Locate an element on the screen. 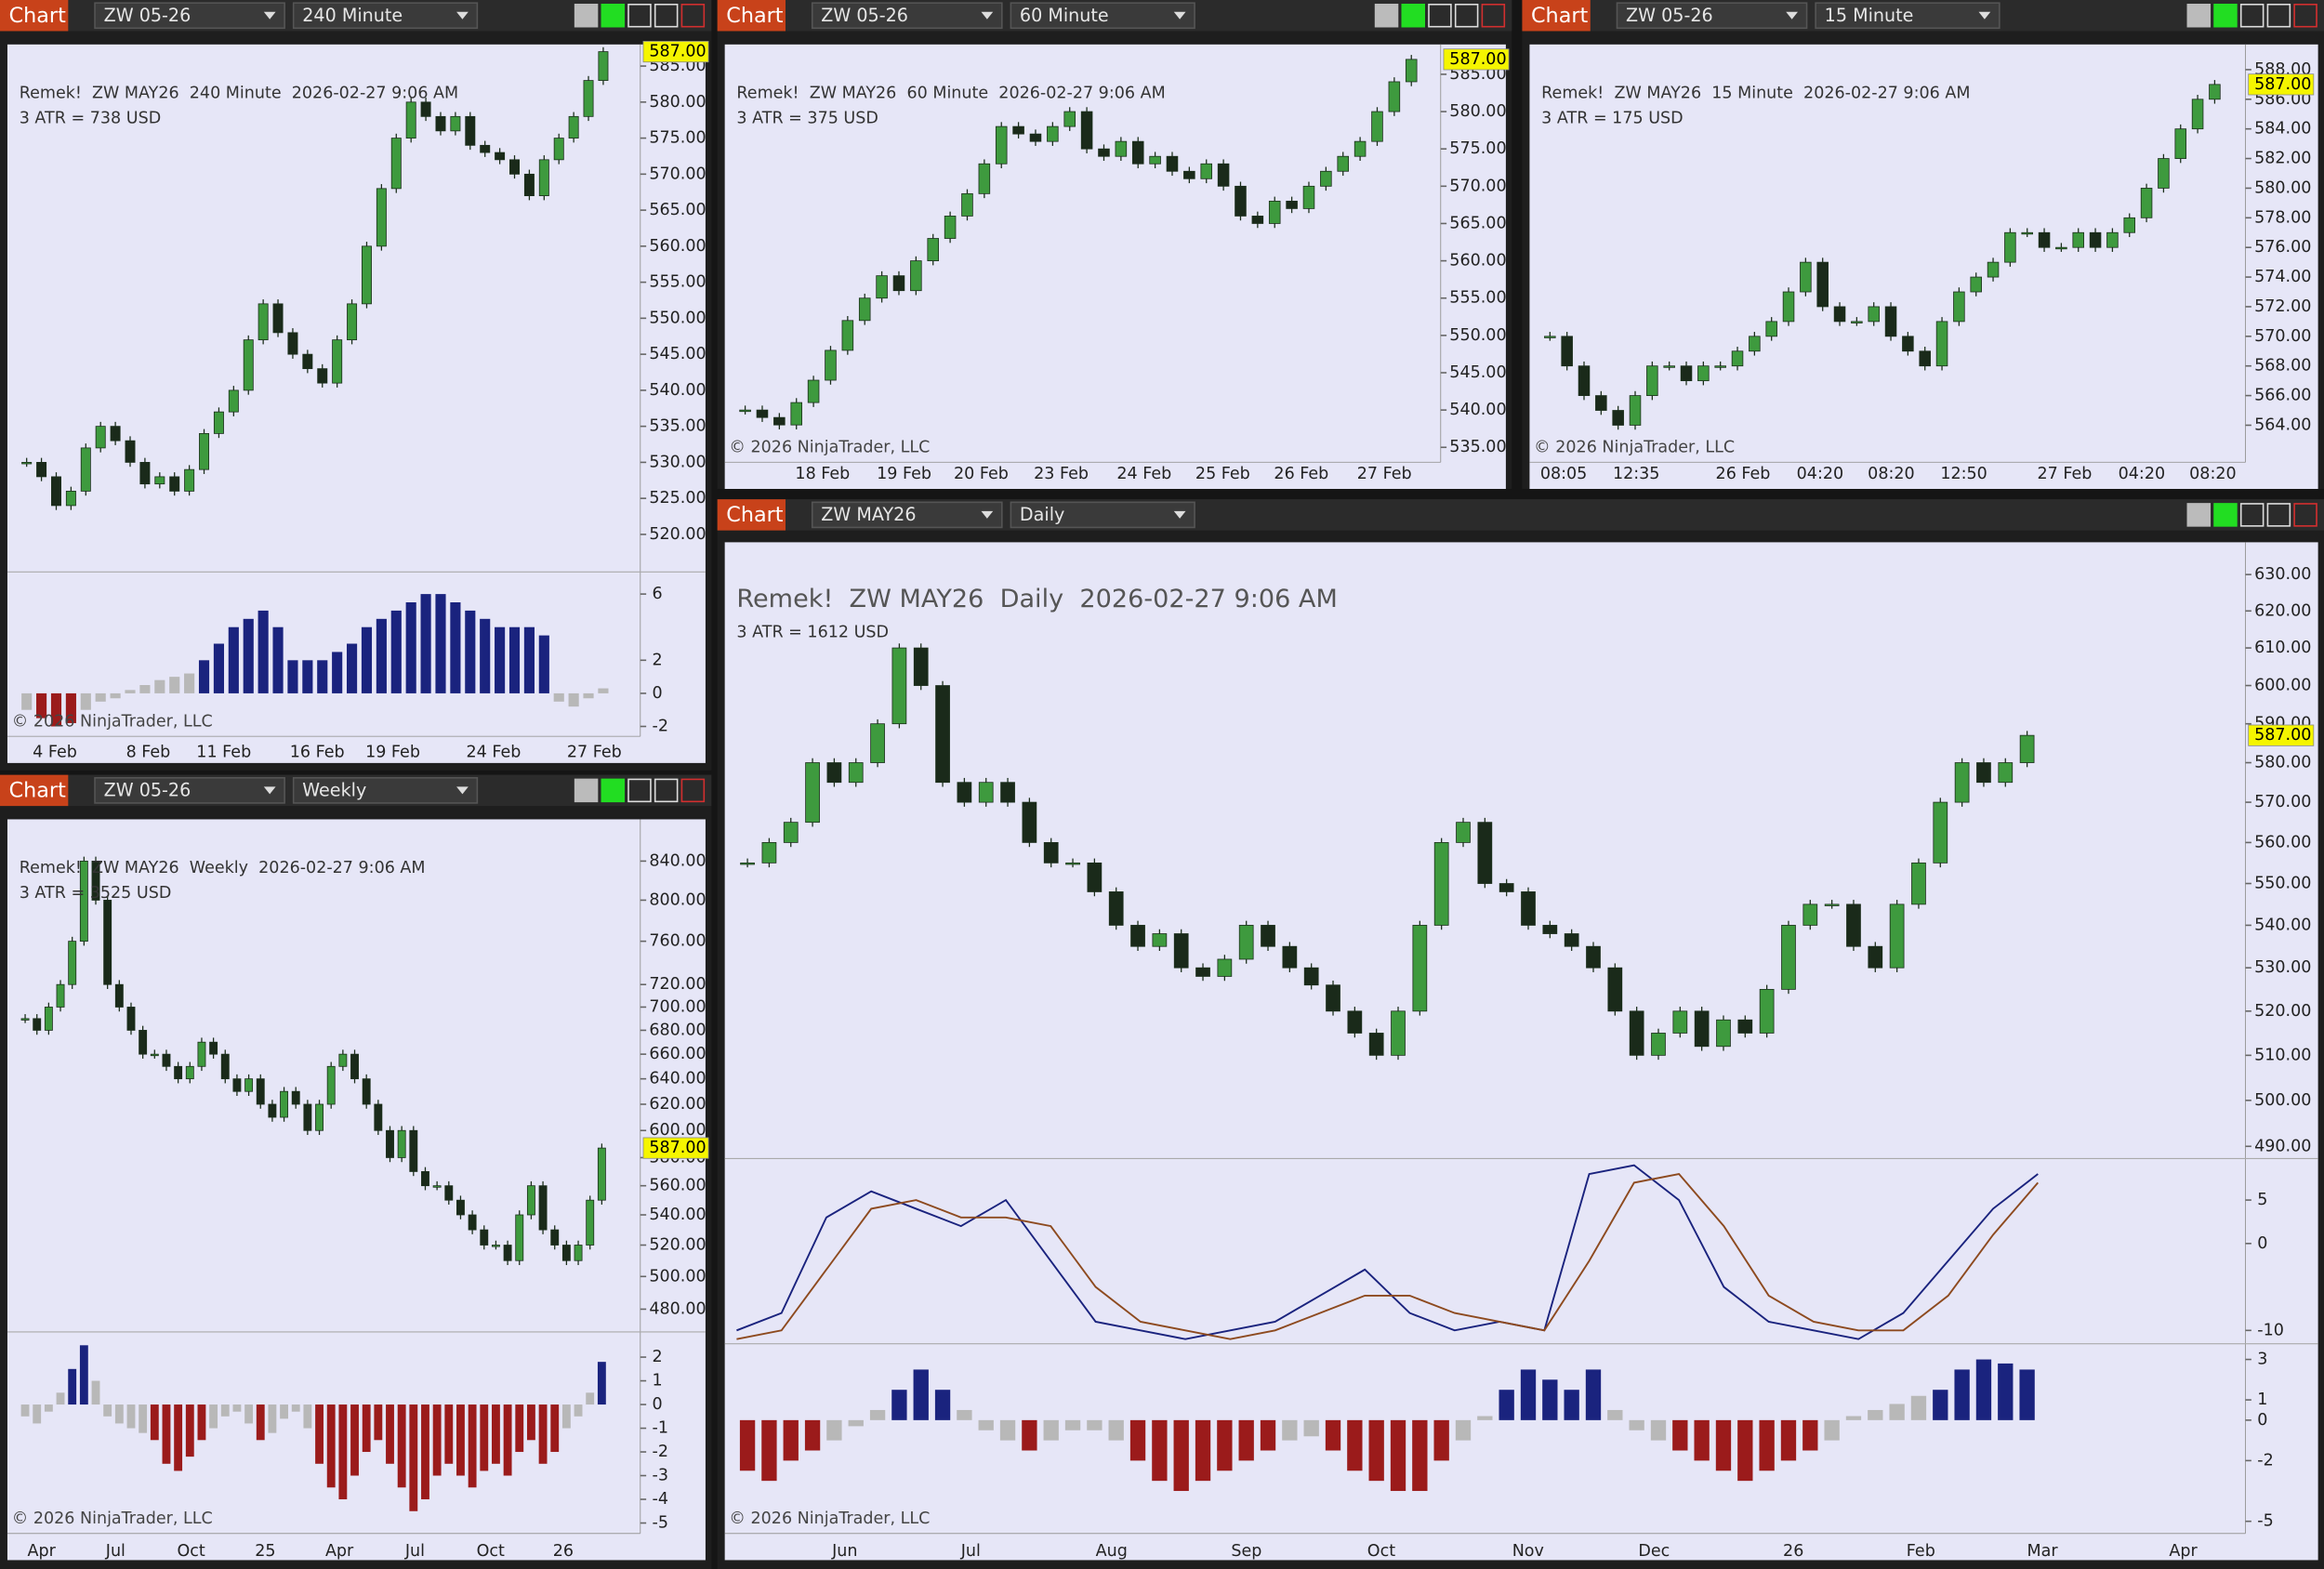  x-tick-label: 25 is located at coordinates (265, 1551).